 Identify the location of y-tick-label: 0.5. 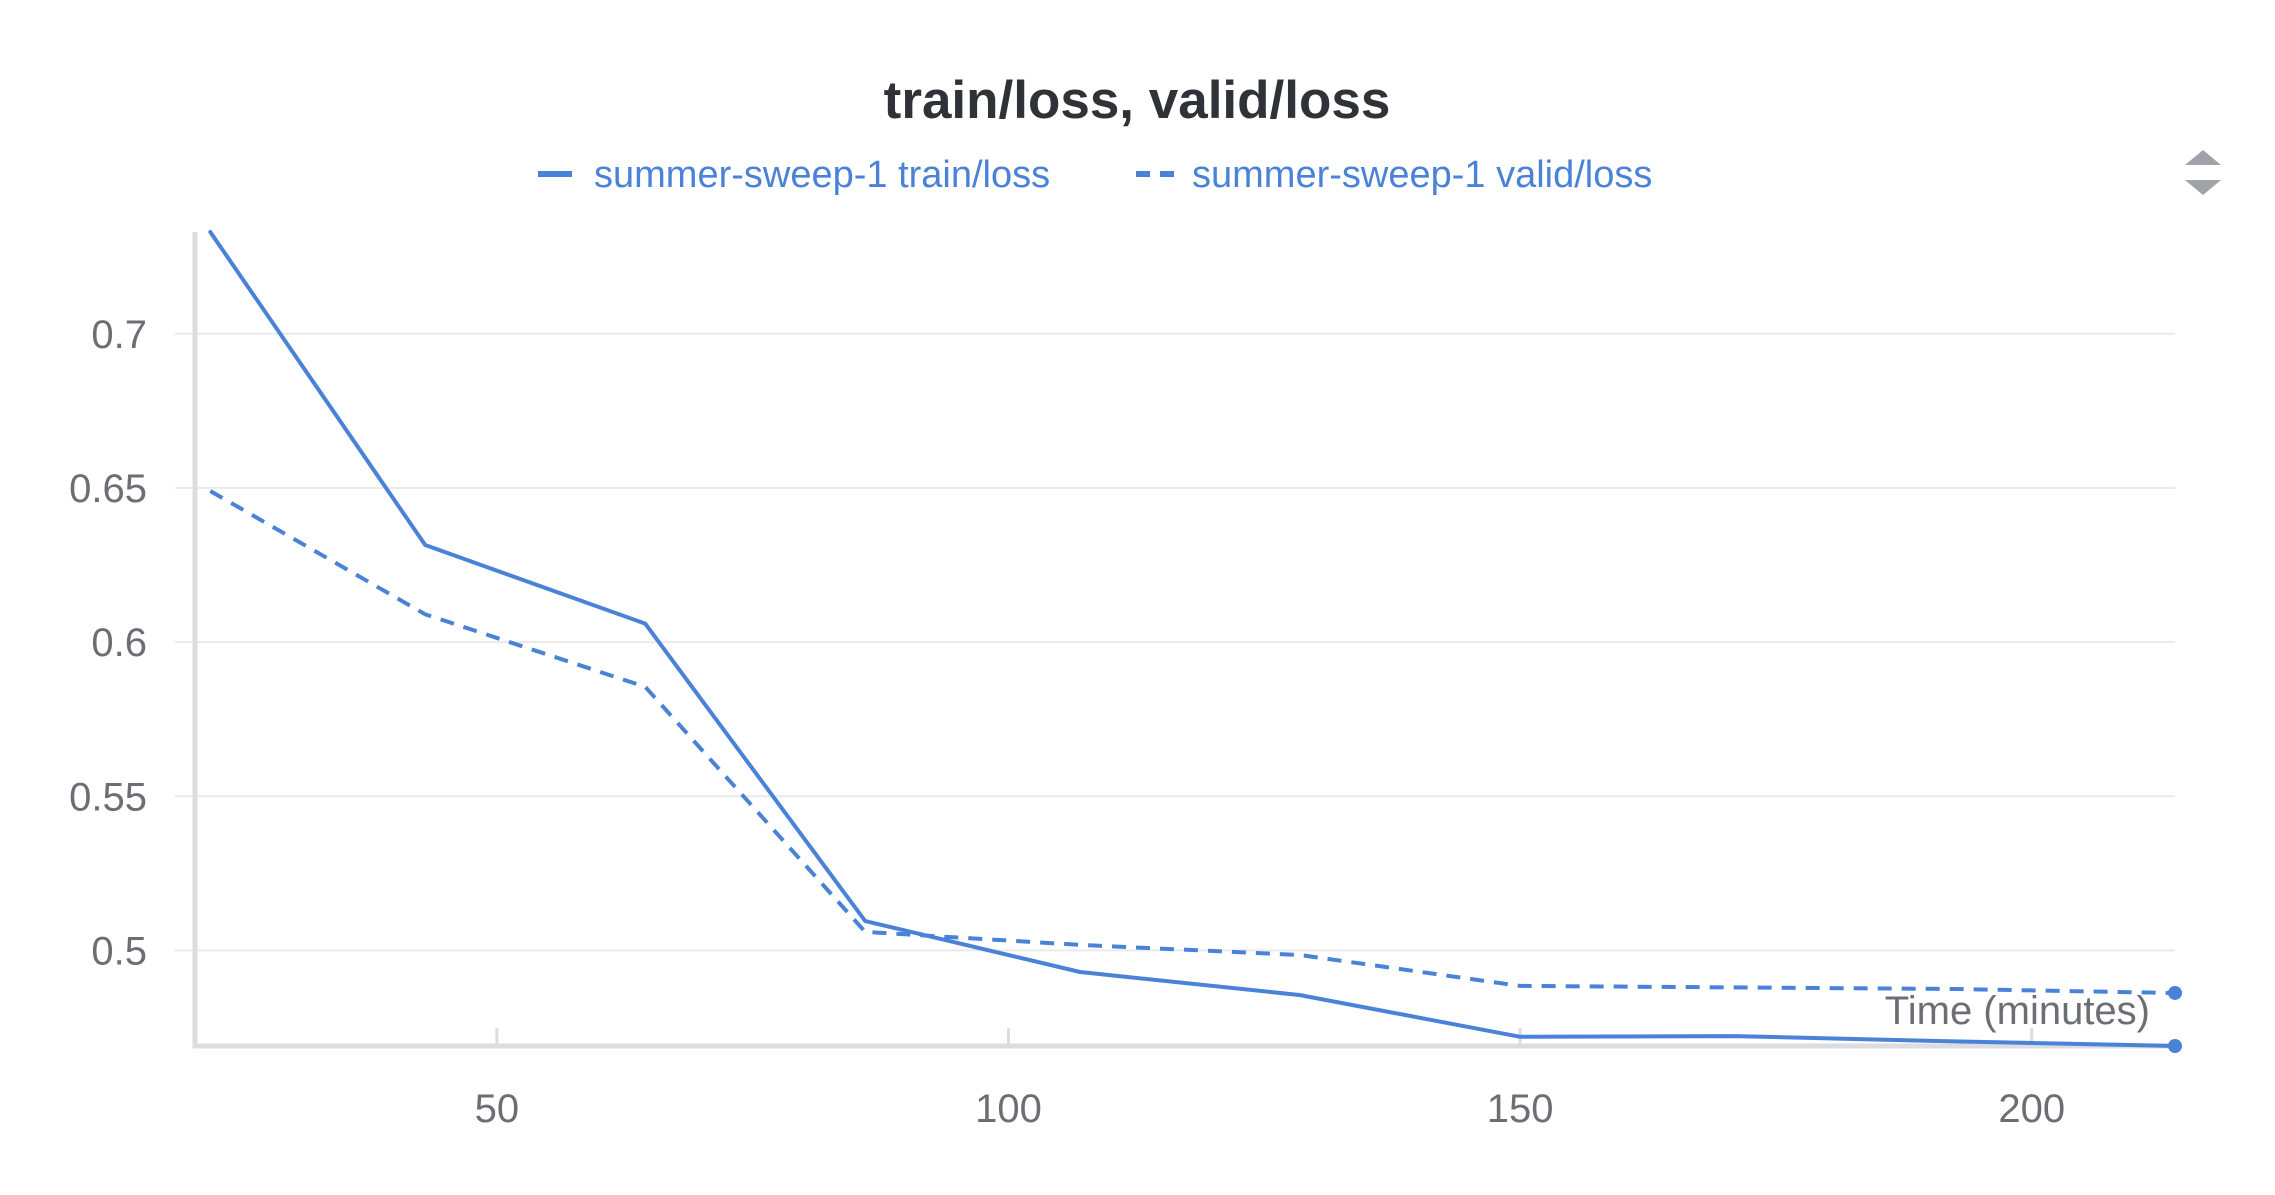
(119, 951).